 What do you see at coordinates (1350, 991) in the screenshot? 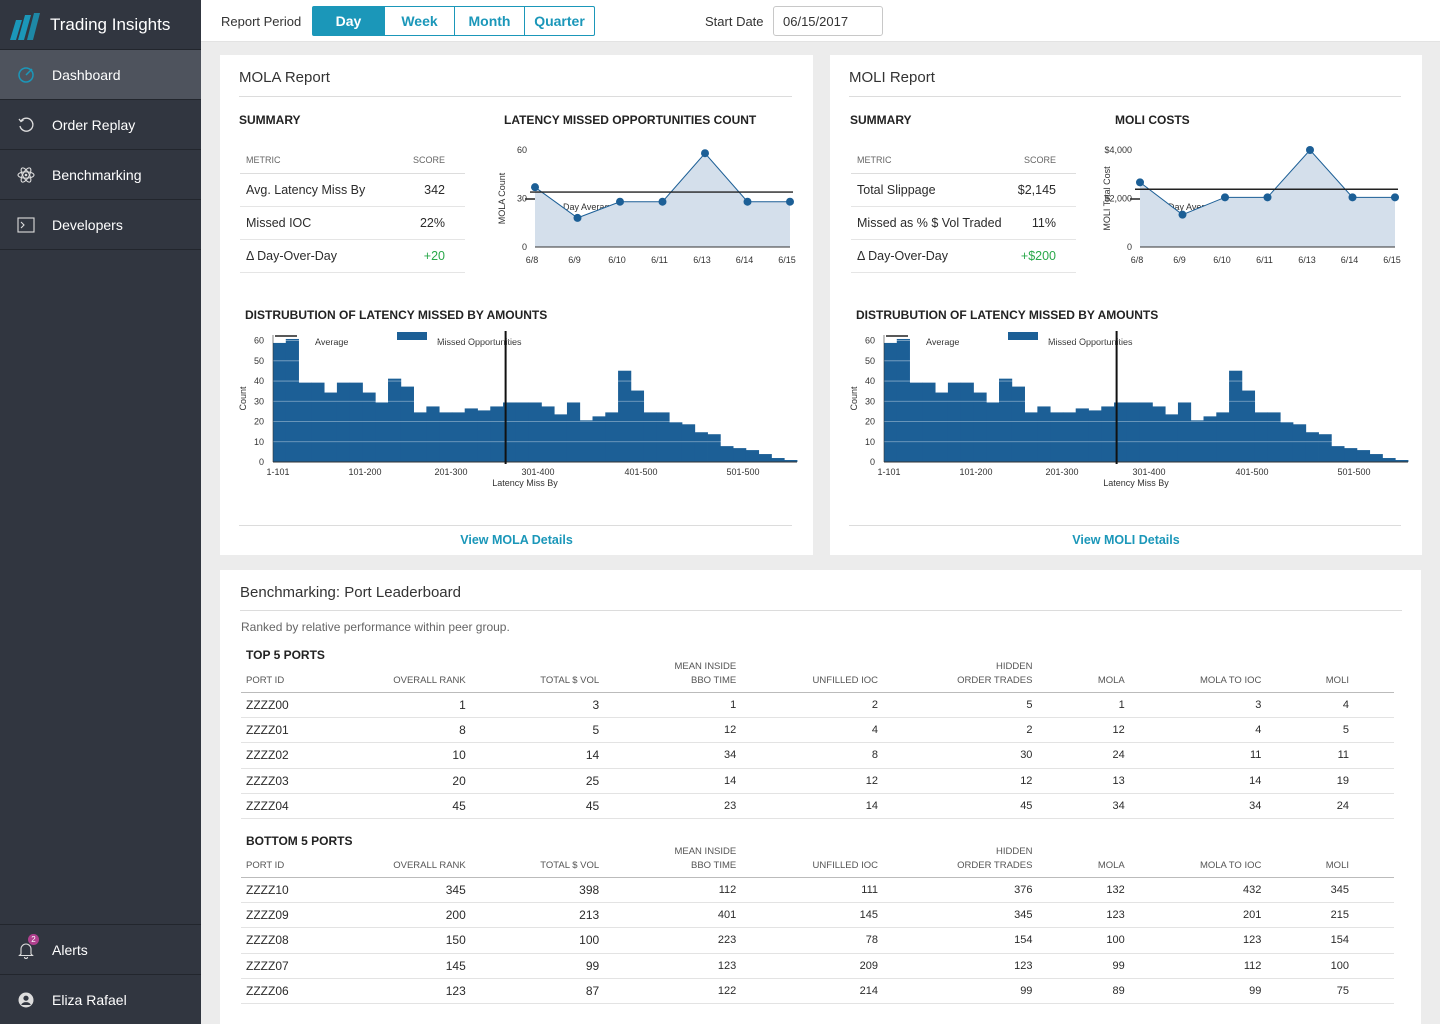
I see `table-cell: 75` at bounding box center [1350, 991].